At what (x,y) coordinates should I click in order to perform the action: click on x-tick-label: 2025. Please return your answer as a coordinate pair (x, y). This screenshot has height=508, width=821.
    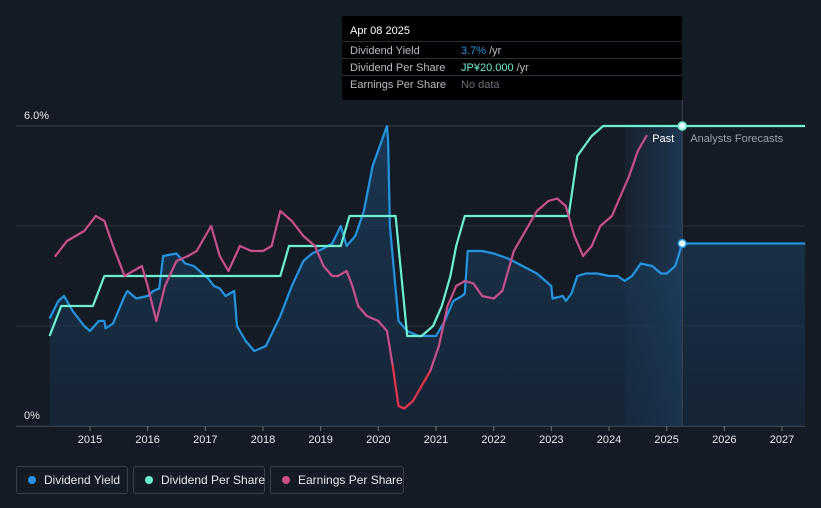
    Looking at the image, I should click on (666, 440).